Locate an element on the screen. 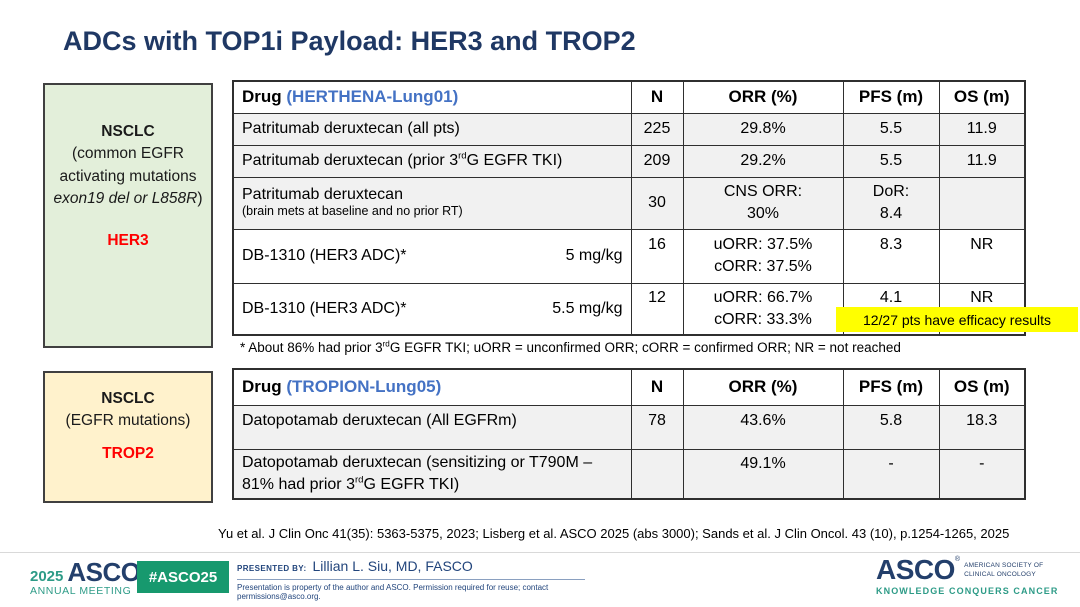 This screenshot has height=607, width=1080. n-cell: 225 is located at coordinates (657, 129).